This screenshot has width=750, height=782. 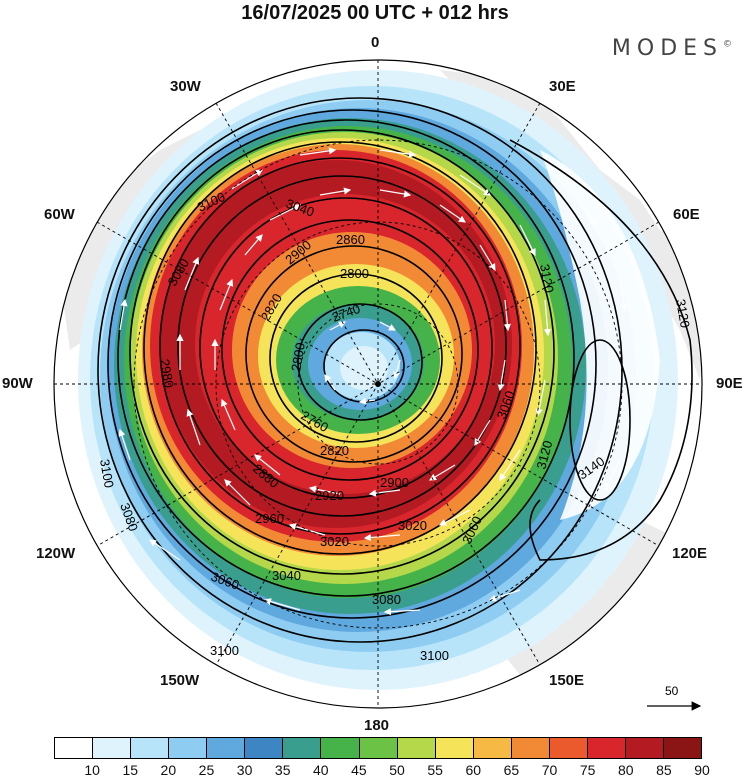 I want to click on colorbar-tick-label: 90, so click(x=702, y=770).